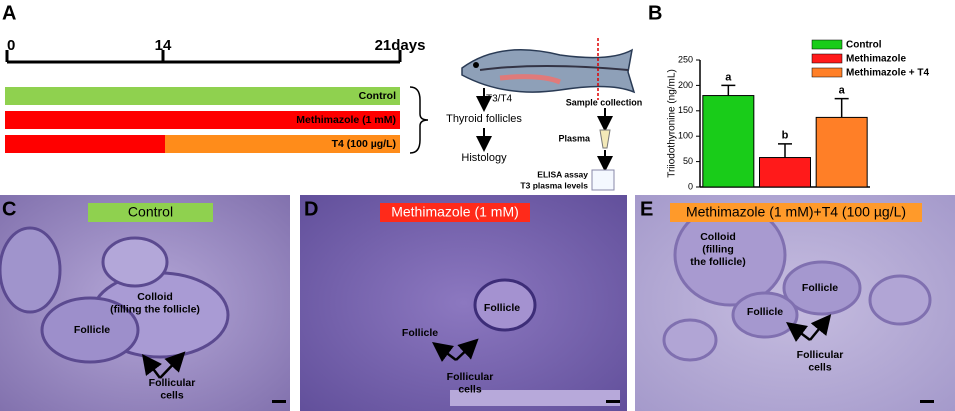 The height and width of the screenshot is (411, 955). What do you see at coordinates (346, 120) in the screenshot?
I see `group-label: Methimazole (1 mM)` at bounding box center [346, 120].